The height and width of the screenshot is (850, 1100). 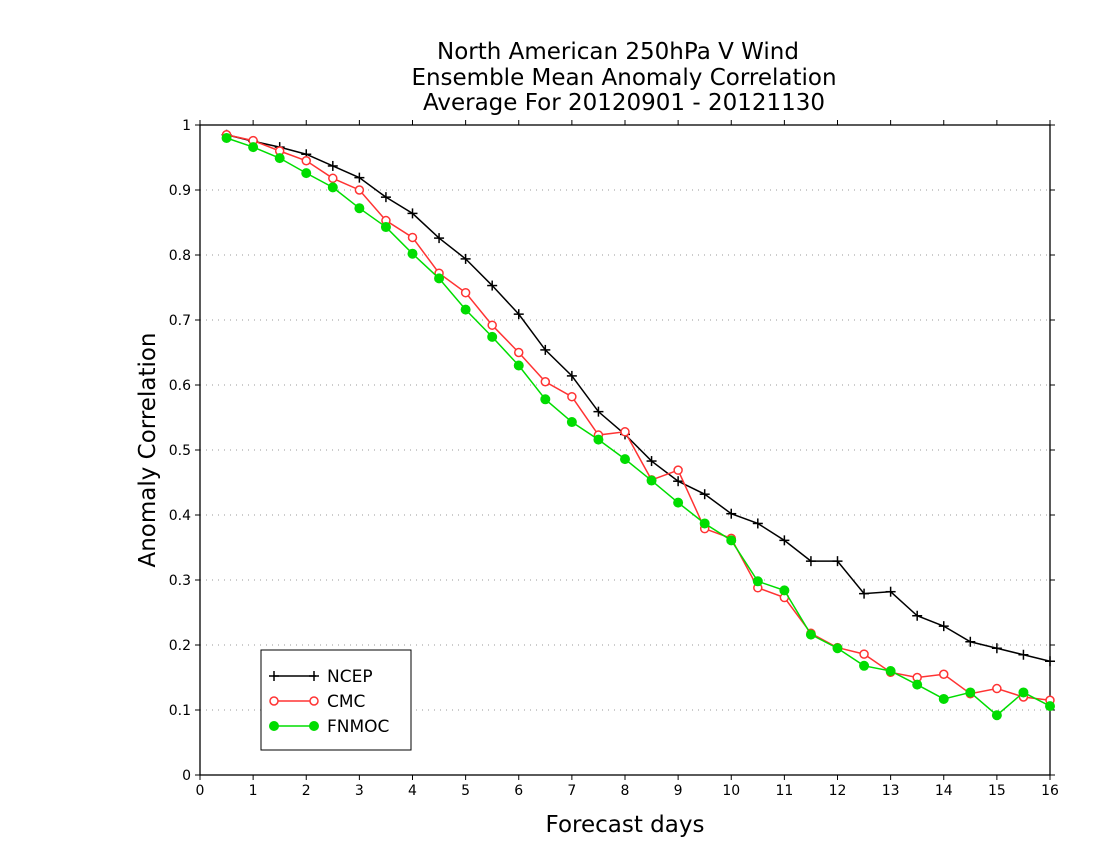 I want to click on y-tick-label-4: 0.4, so click(x=180, y=516).